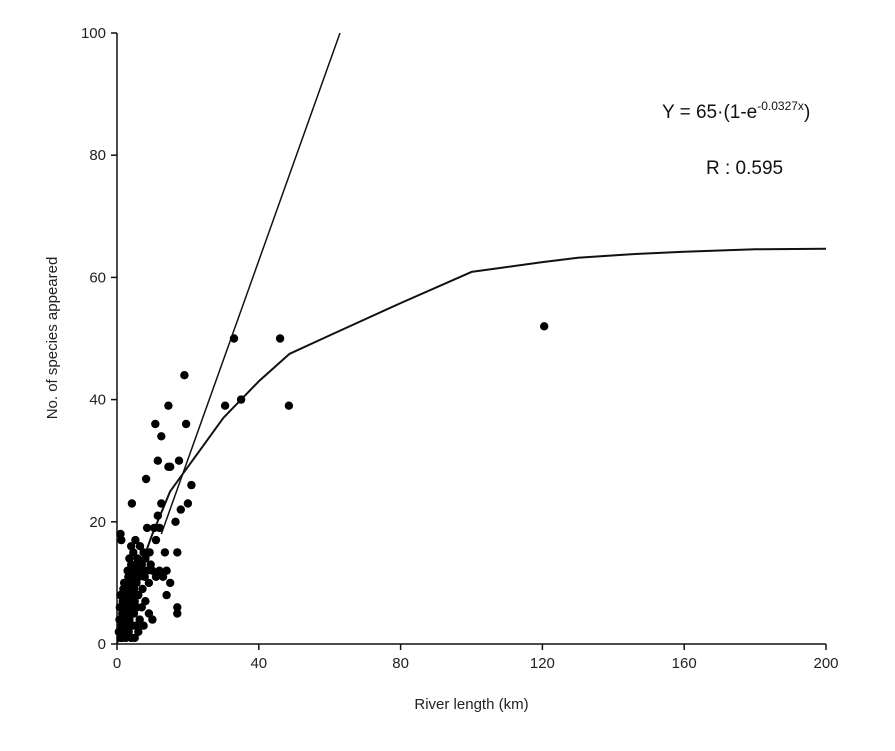 This screenshot has height=751, width=895. I want to click on y-tick-label-0: 0, so click(102, 644).